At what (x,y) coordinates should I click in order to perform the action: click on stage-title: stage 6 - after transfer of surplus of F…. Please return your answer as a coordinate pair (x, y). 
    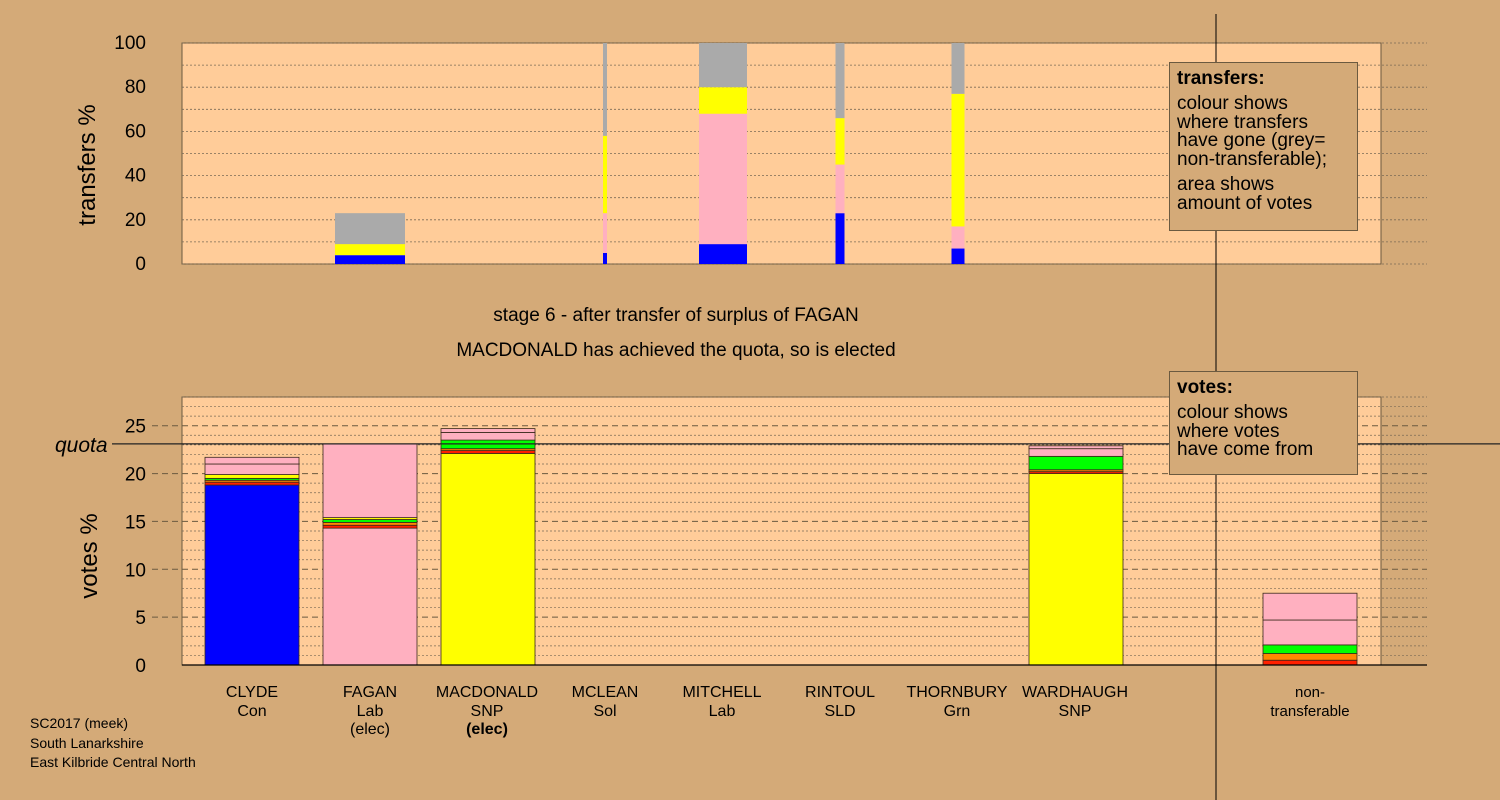
    Looking at the image, I should click on (676, 315).